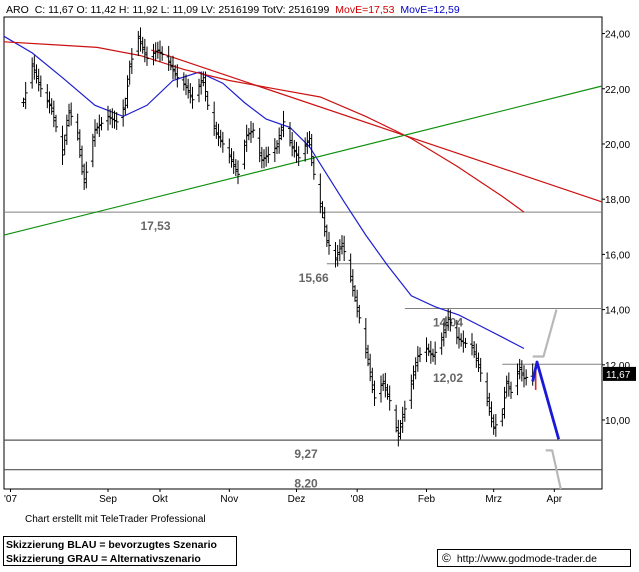  What do you see at coordinates (493, 499) in the screenshot?
I see `x-tick-label-7: Mrz` at bounding box center [493, 499].